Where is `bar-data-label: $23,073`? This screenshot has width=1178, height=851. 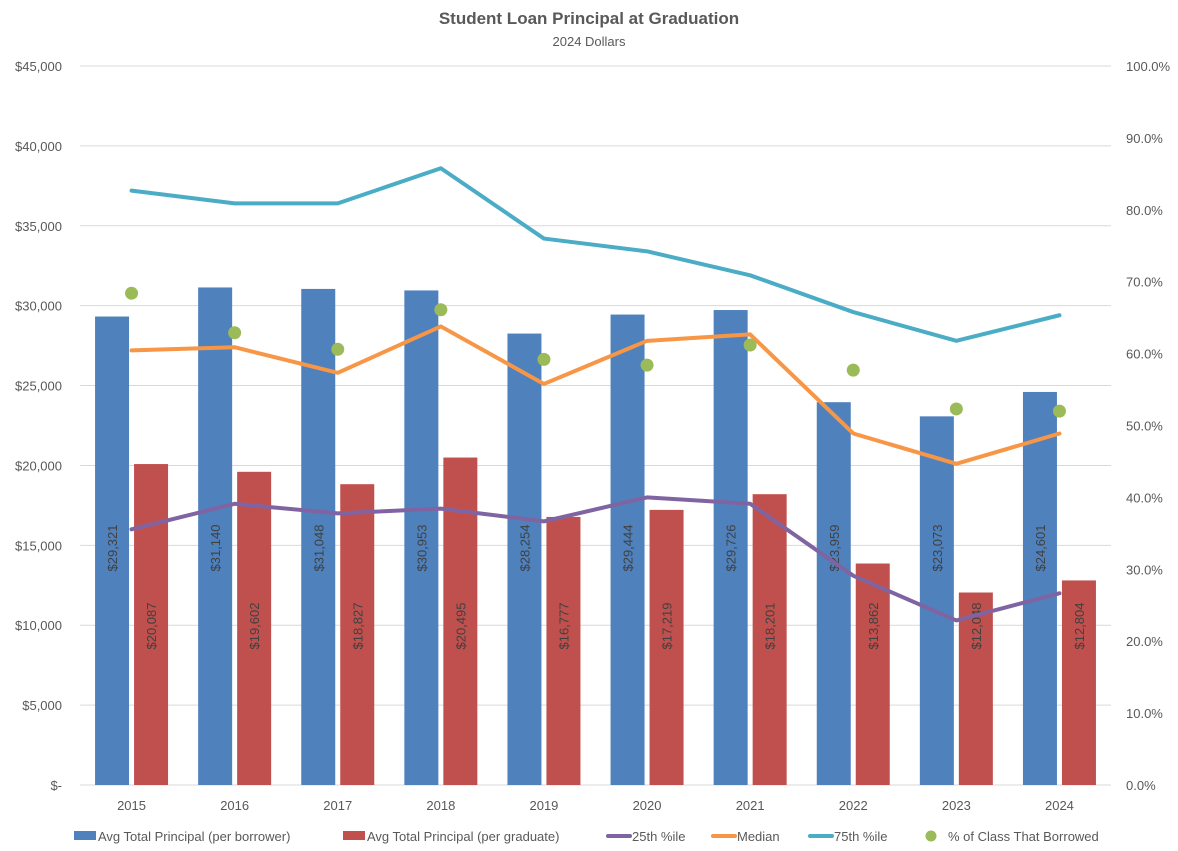 bar-data-label: $23,073 is located at coordinates (937, 548).